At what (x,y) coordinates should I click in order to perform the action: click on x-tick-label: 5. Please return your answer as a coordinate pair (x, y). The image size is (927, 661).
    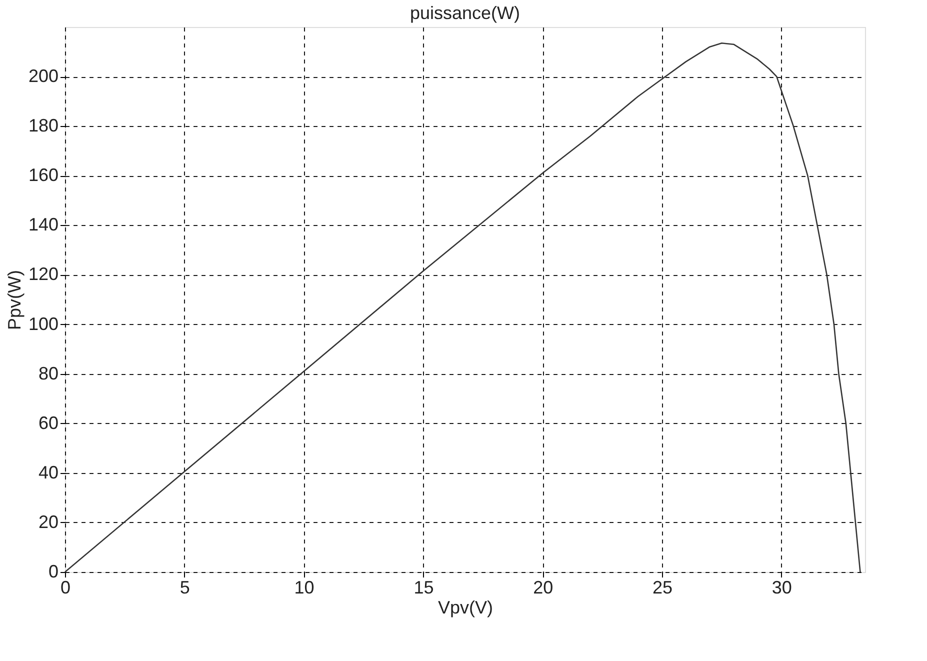
    Looking at the image, I should click on (185, 588).